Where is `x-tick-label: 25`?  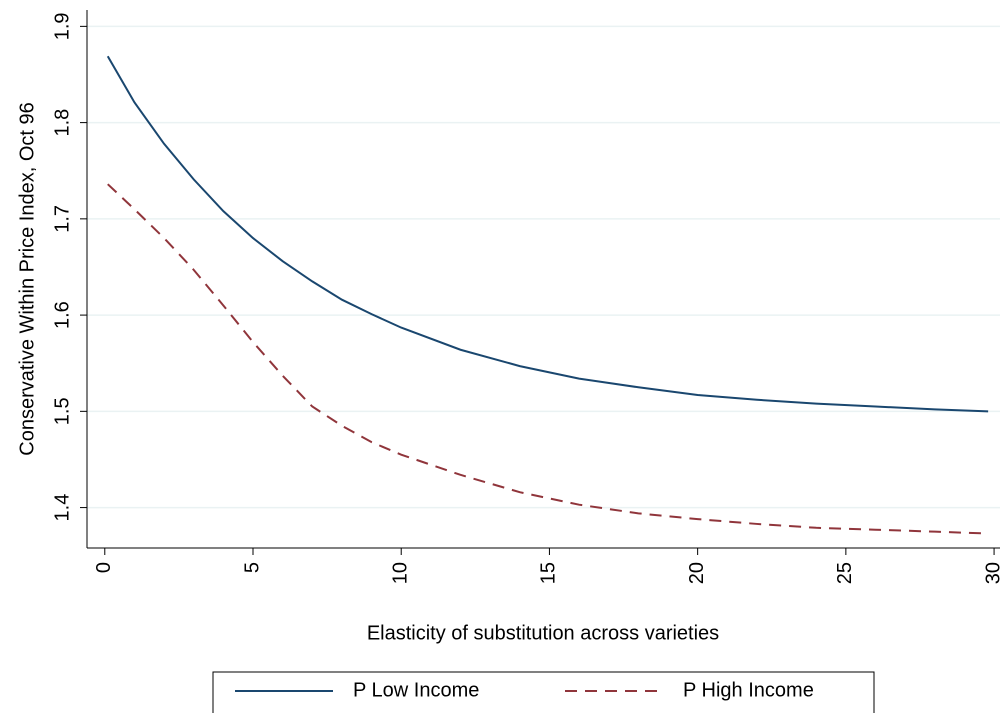
x-tick-label: 25 is located at coordinates (845, 573).